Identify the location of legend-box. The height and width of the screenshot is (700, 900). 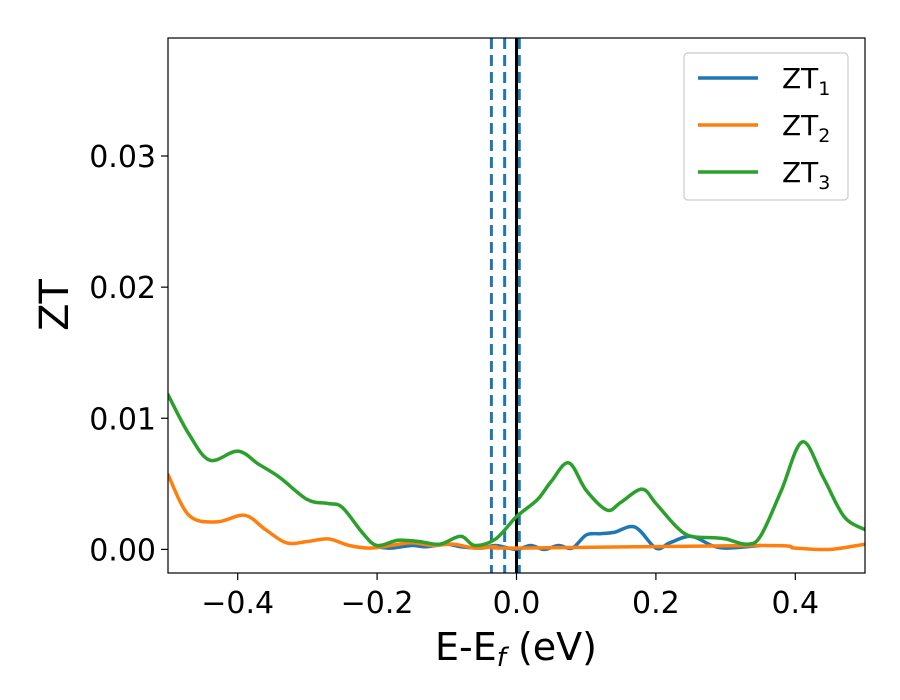
(766, 126).